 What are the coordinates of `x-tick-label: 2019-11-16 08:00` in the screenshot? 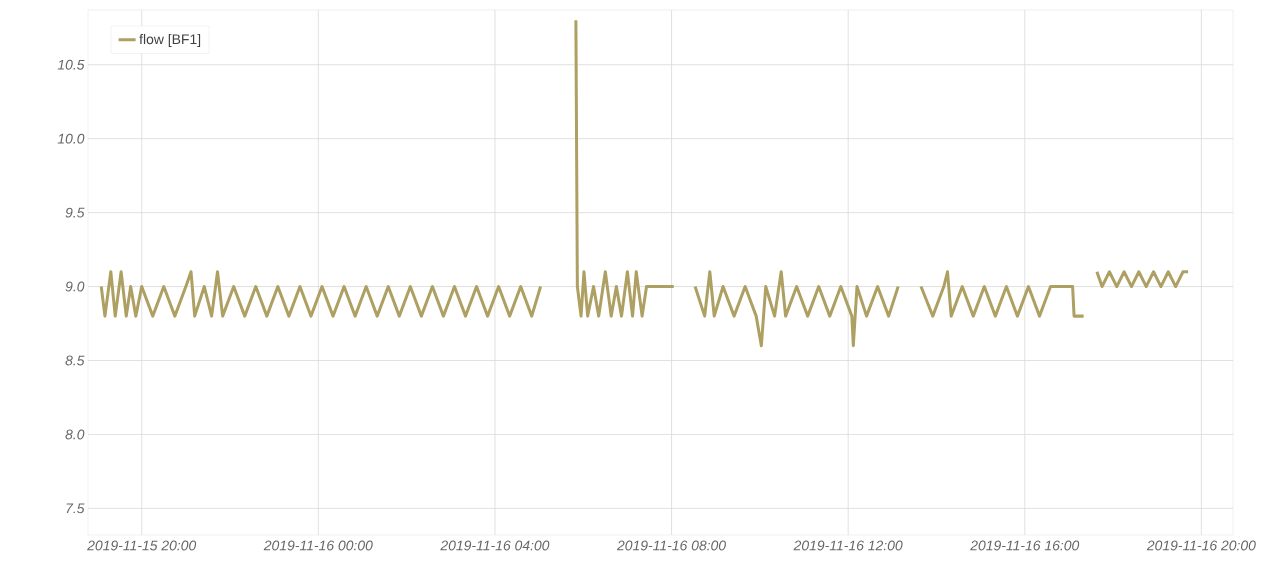 It's located at (671, 545).